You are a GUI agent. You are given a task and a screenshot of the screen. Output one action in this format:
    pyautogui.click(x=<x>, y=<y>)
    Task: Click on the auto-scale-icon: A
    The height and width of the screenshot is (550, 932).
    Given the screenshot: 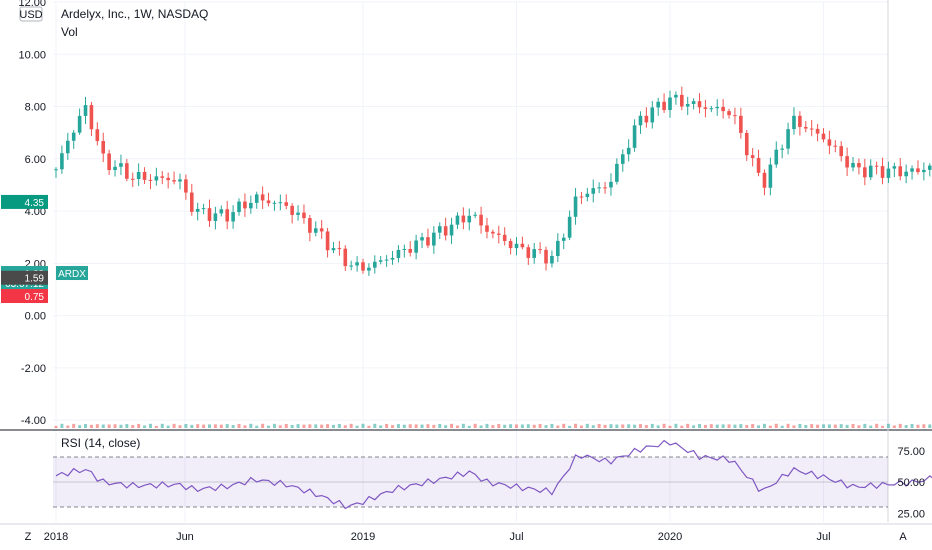 What is the action you would take?
    pyautogui.click(x=903, y=537)
    